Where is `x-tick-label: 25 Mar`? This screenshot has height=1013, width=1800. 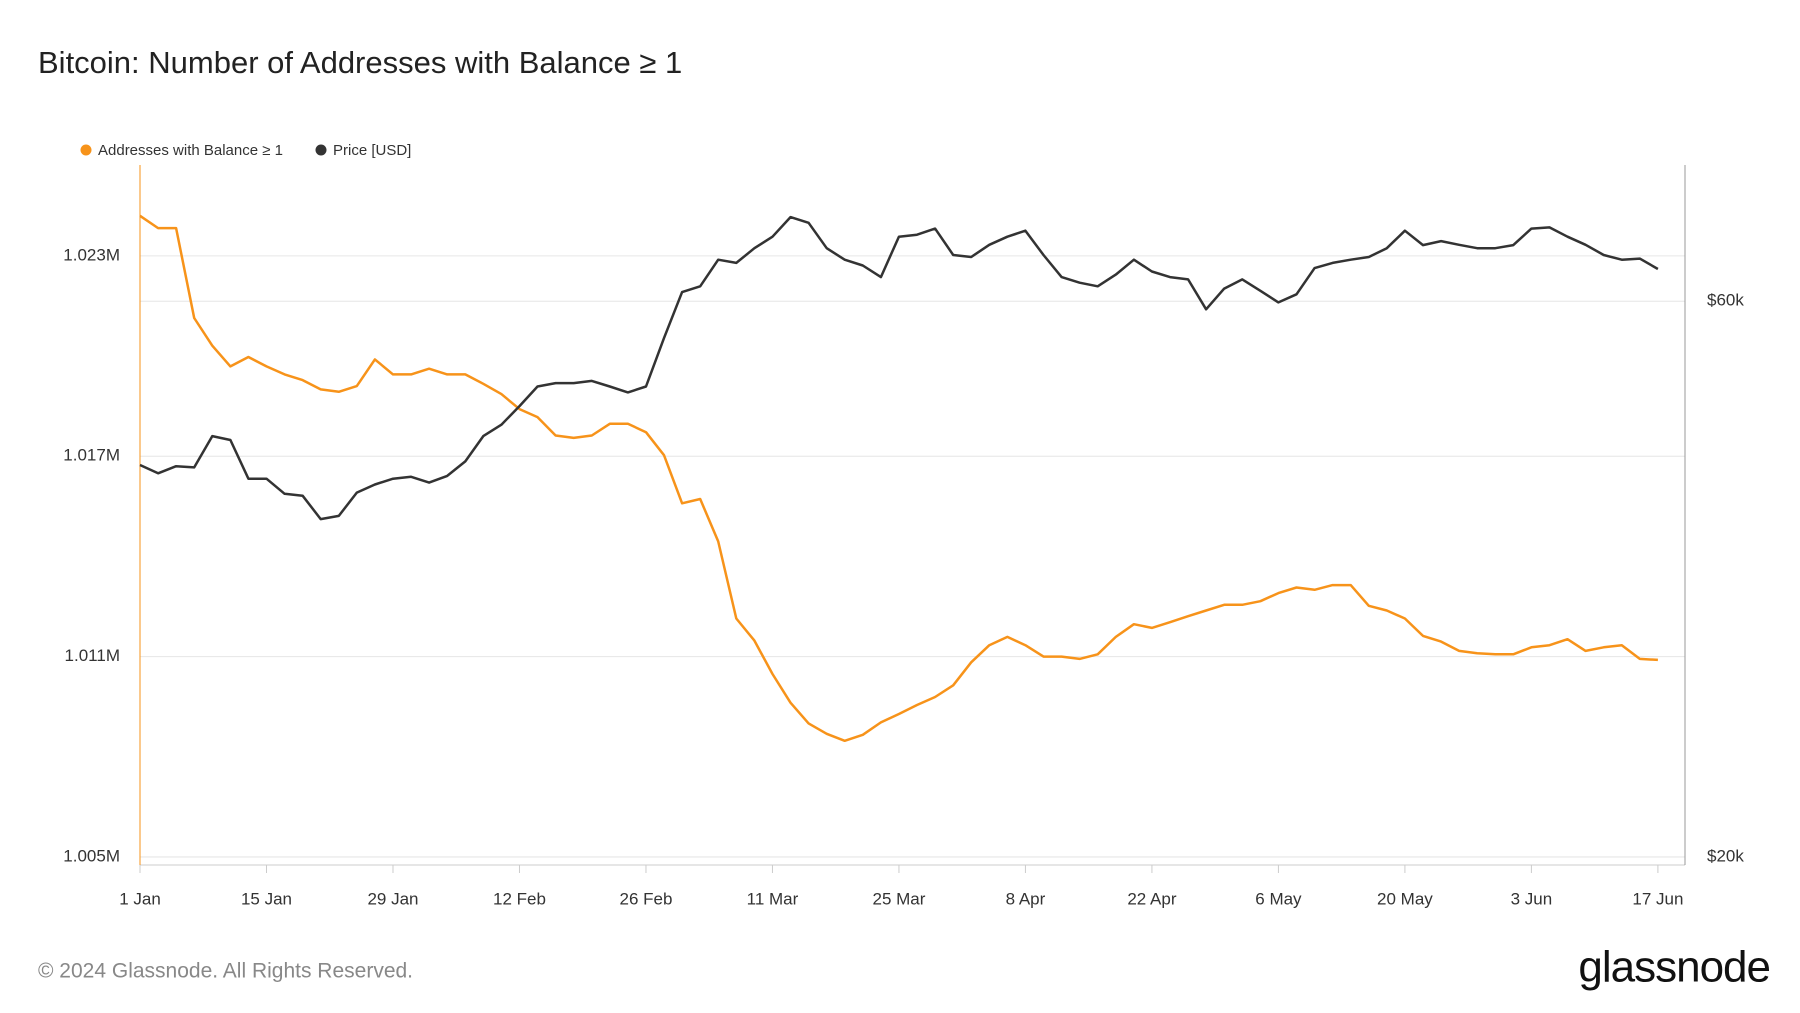
x-tick-label: 25 Mar is located at coordinates (898, 898).